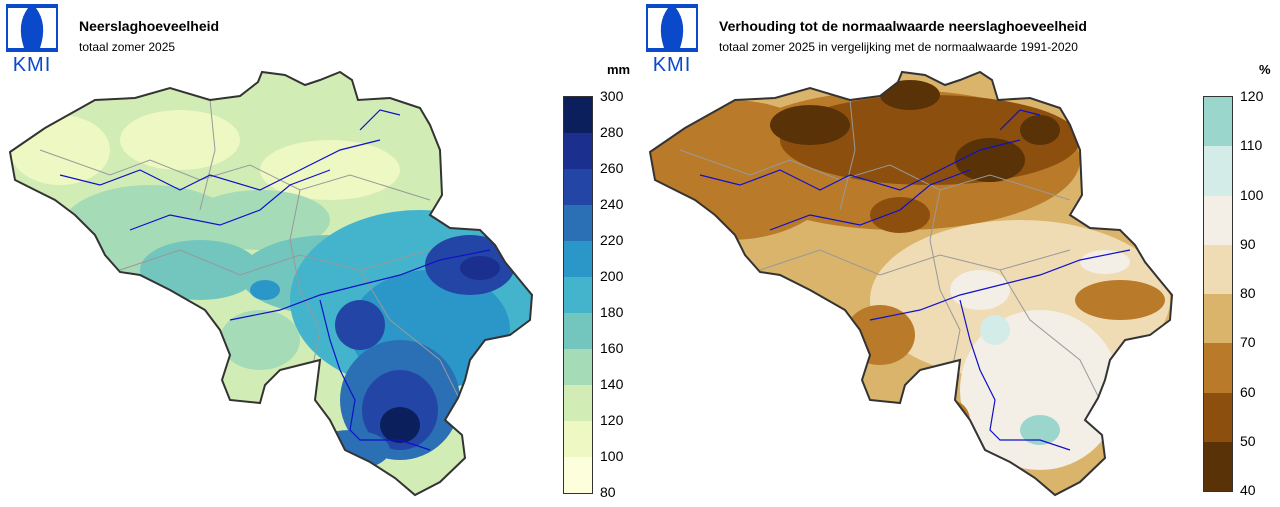 The height and width of the screenshot is (507, 1280). What do you see at coordinates (1248, 440) in the screenshot?
I see `legend-tick-label: 50` at bounding box center [1248, 440].